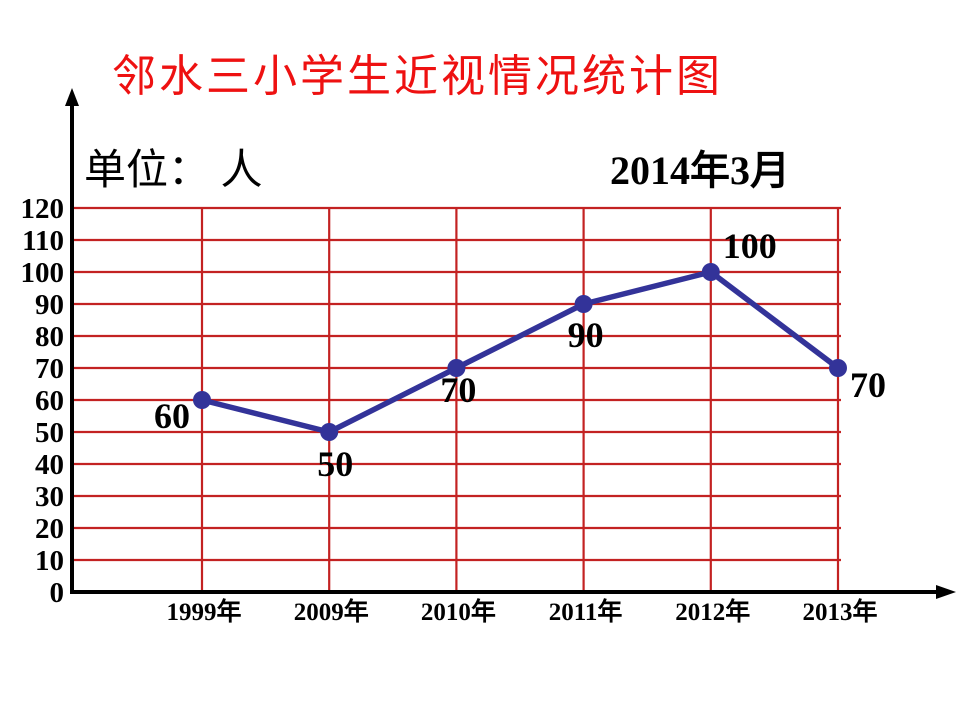 Image resolution: width=960 pixels, height=720 pixels. I want to click on x-tick-label: 2011年, so click(586, 611).